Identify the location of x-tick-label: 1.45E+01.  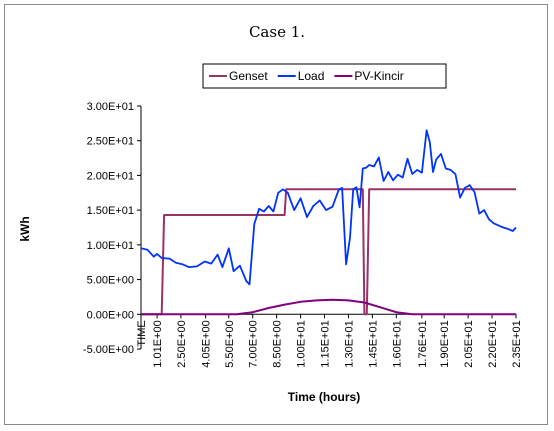
(373, 343).